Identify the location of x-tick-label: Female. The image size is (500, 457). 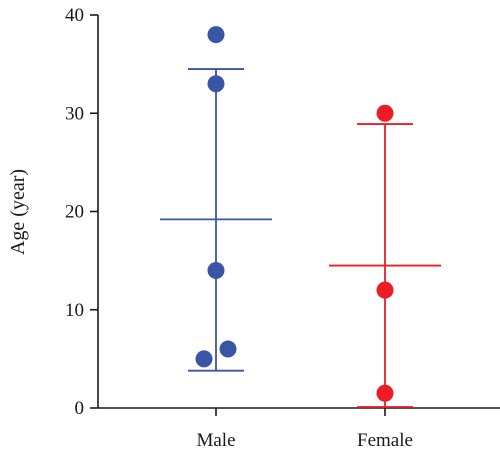
(385, 440).